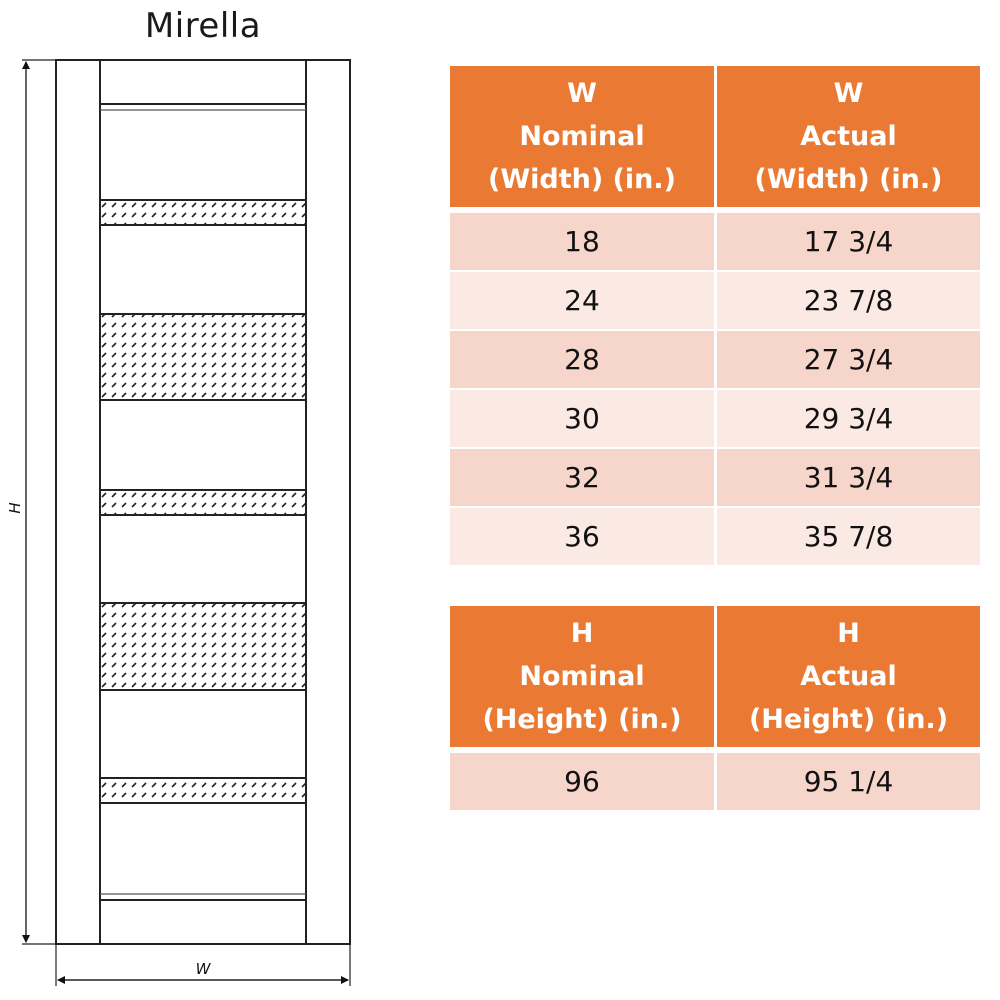 The image size is (1000, 1000). Describe the element at coordinates (203, 897) in the screenshot. I see `bottom-rail` at that location.